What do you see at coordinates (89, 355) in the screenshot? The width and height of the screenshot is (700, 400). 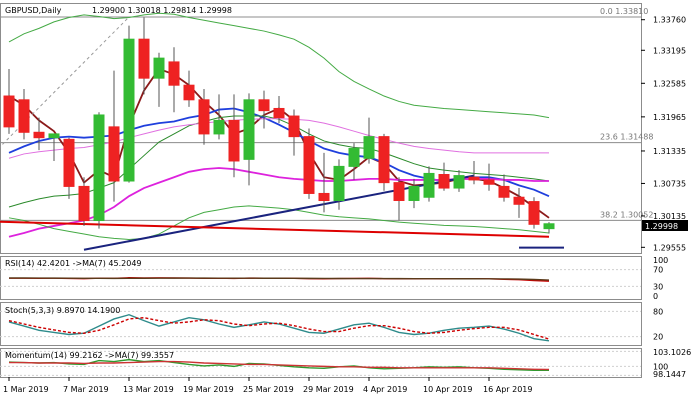 I see `momentum-label: Momentum(14) 99.2162 ->MA(7) 99.3557` at bounding box center [89, 355].